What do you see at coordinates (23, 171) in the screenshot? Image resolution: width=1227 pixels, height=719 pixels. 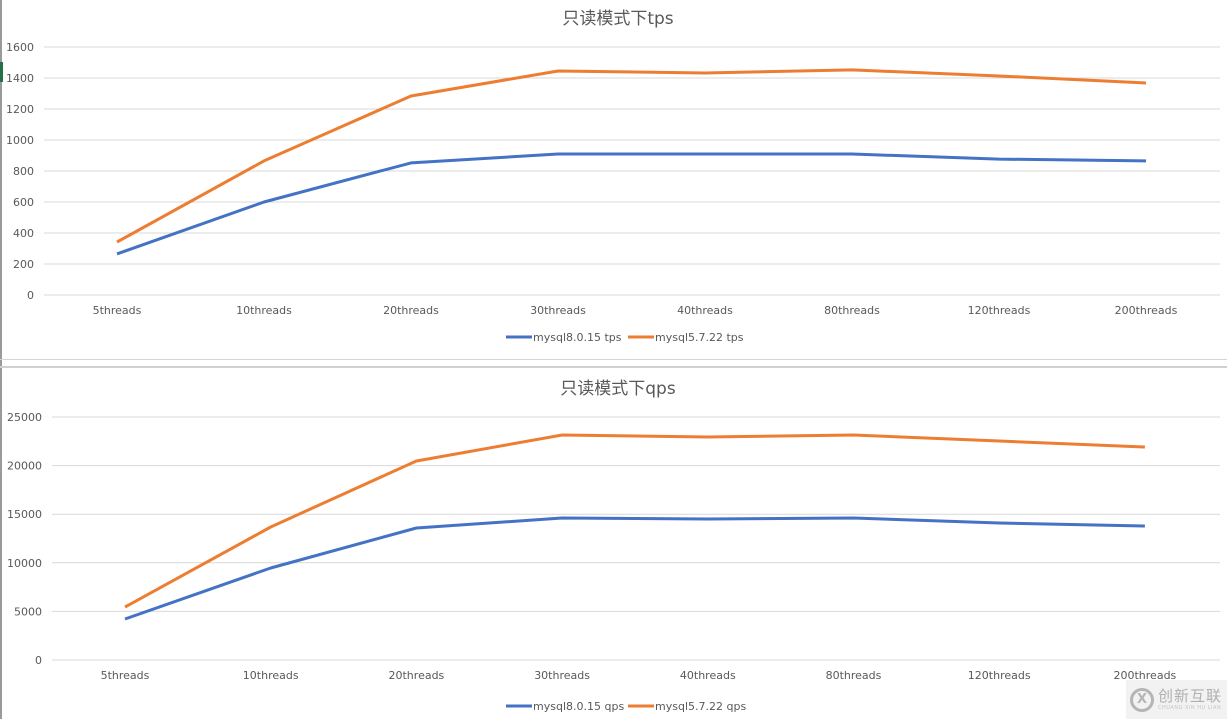 I see `y-tick-label: 800` at bounding box center [23, 171].